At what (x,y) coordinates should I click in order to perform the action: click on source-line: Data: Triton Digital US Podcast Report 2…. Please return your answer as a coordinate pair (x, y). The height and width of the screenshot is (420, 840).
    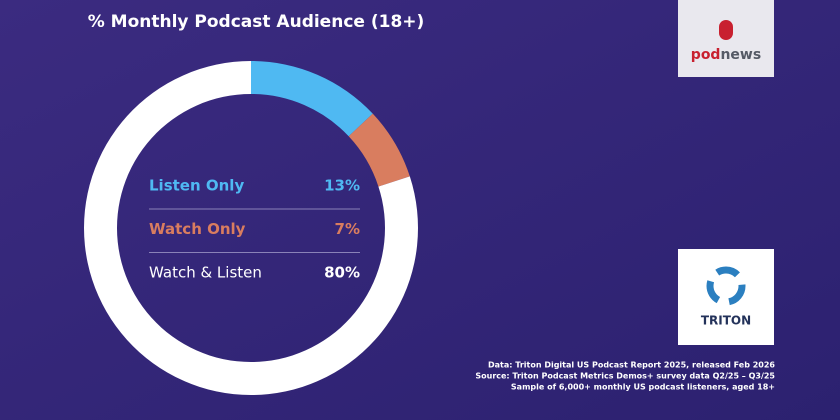
    Looking at the image, I should click on (631, 365).